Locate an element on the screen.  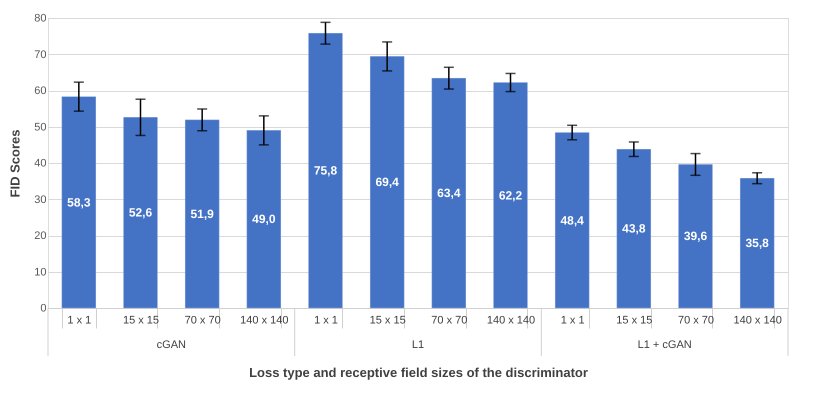
data-label: 62,2 is located at coordinates (510, 195).